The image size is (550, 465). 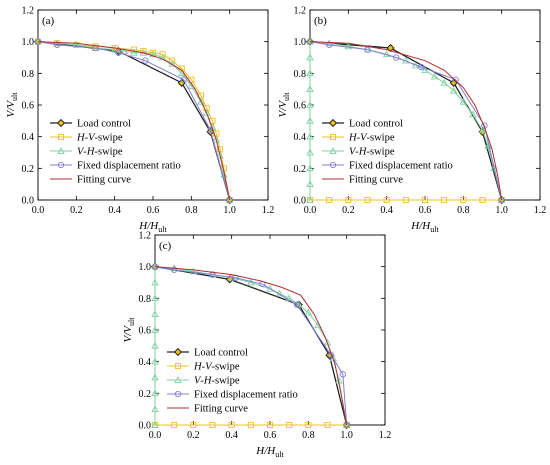 What do you see at coordinates (269, 452) in the screenshot?
I see `x-axis-label: H/Hult` at bounding box center [269, 452].